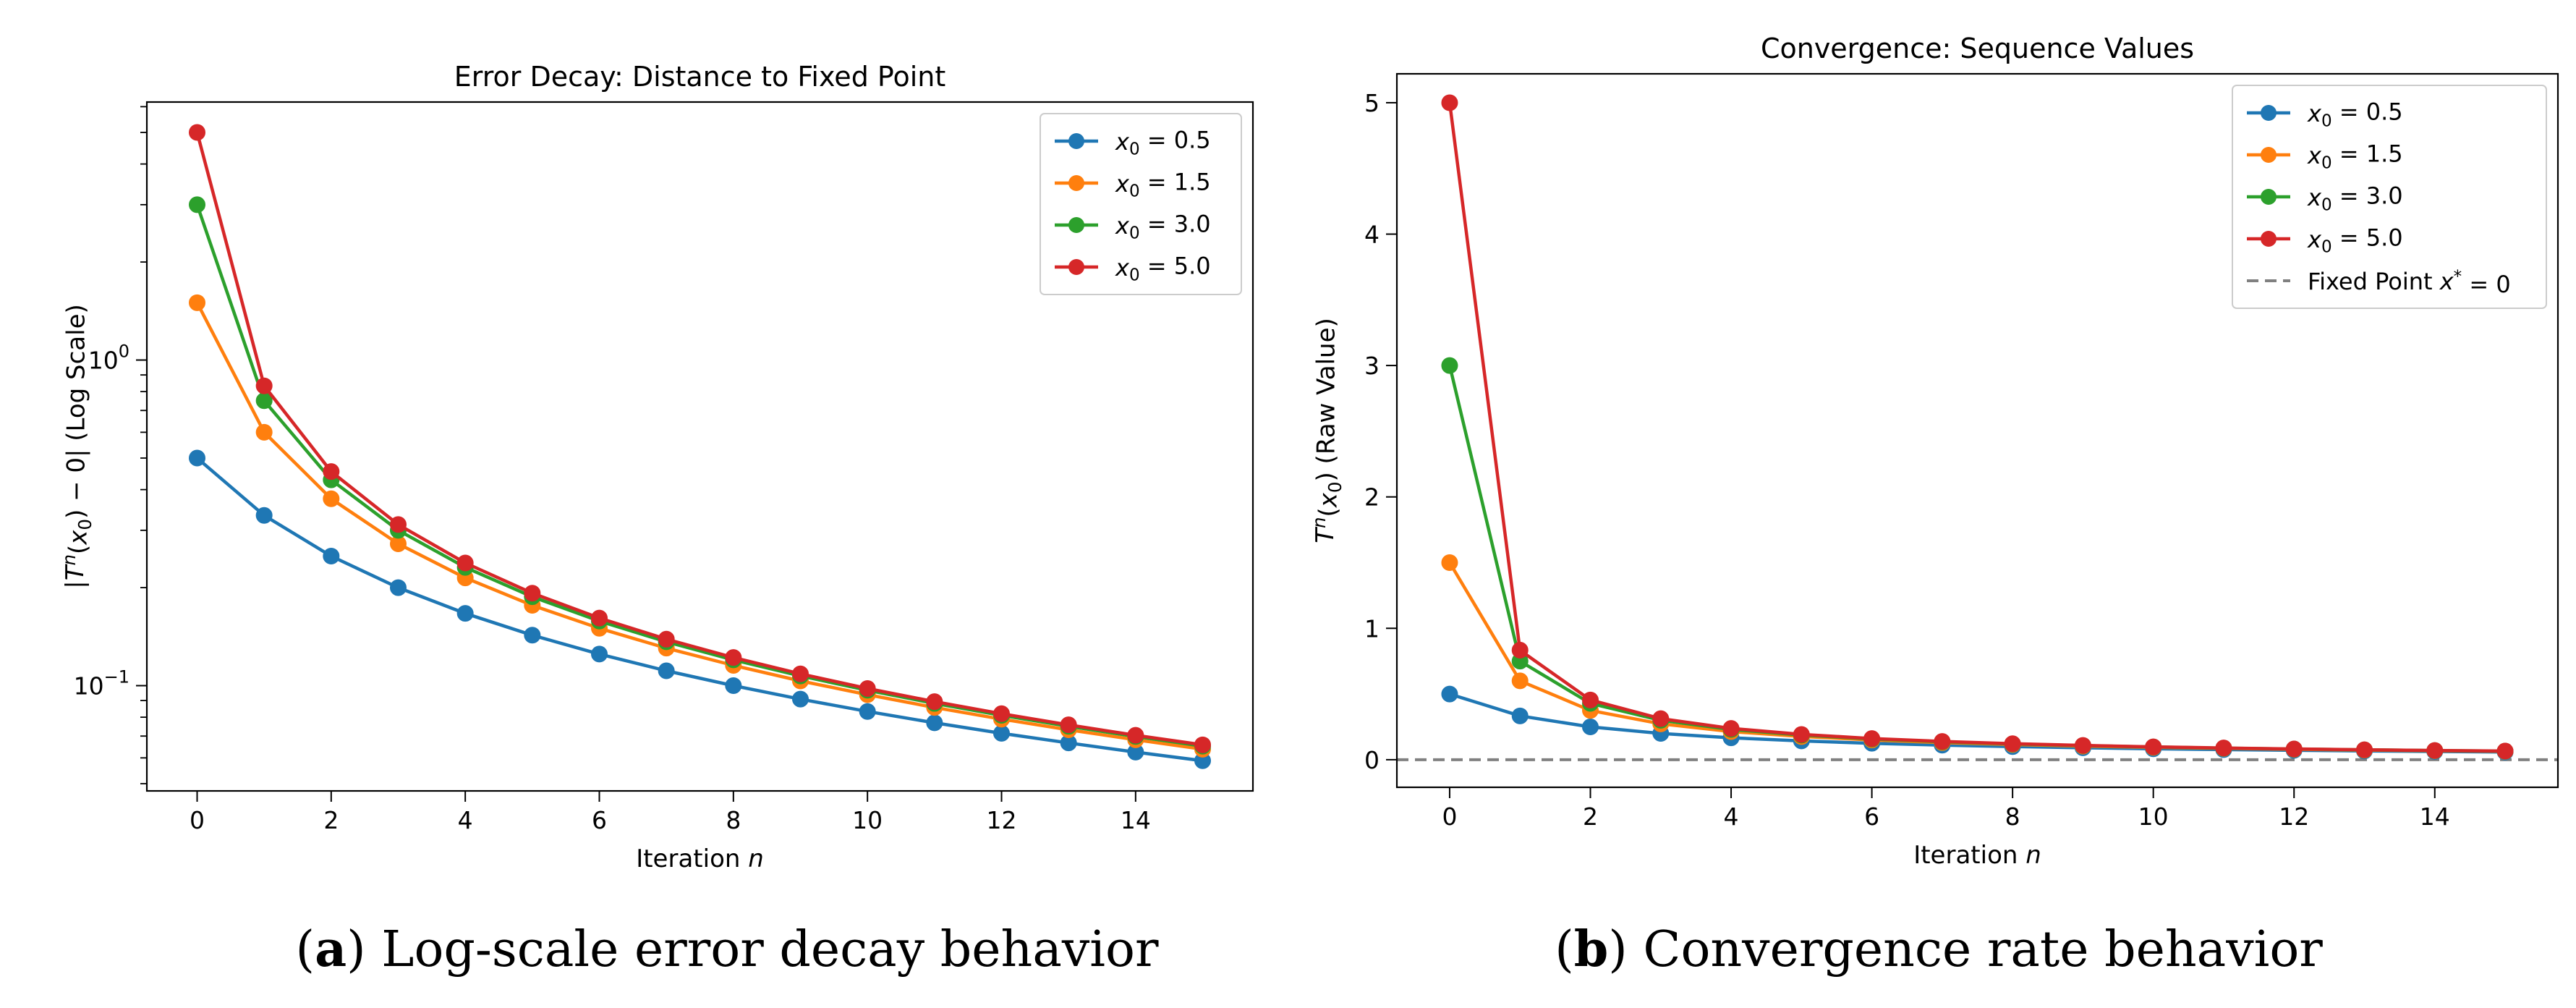  I want to click on legend-label: x0​ = 5.0, so click(1163, 268).